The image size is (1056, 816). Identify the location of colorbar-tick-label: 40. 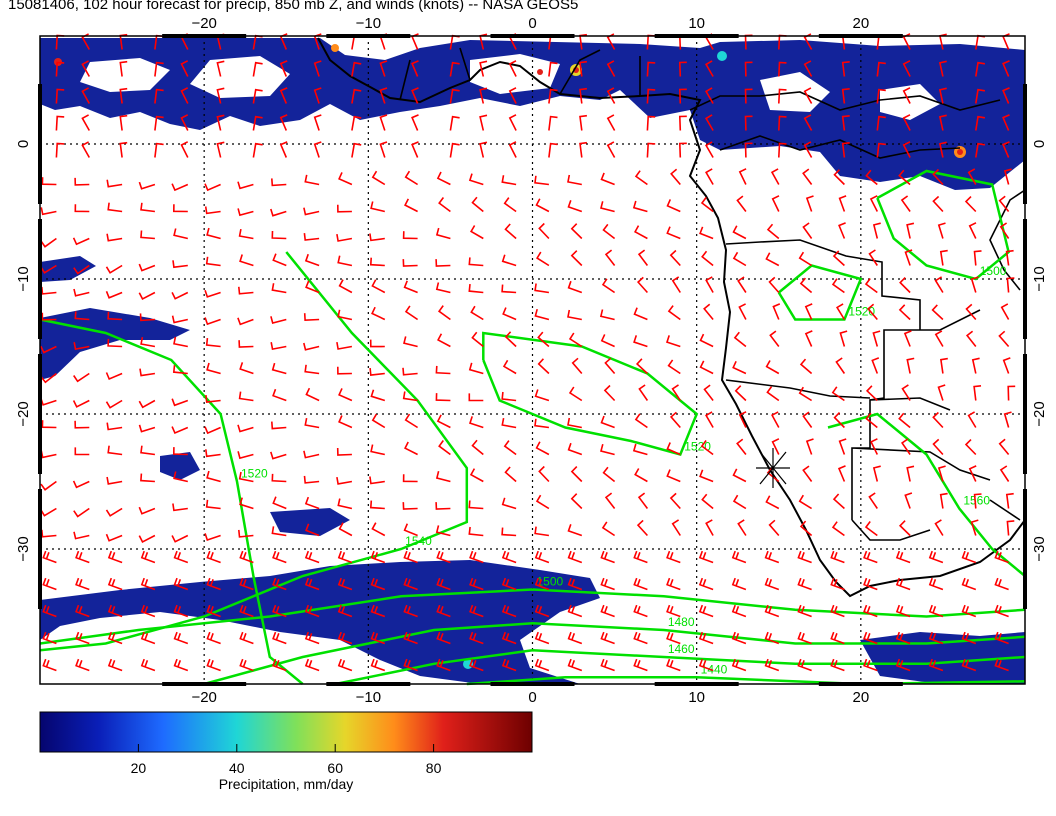
(237, 768).